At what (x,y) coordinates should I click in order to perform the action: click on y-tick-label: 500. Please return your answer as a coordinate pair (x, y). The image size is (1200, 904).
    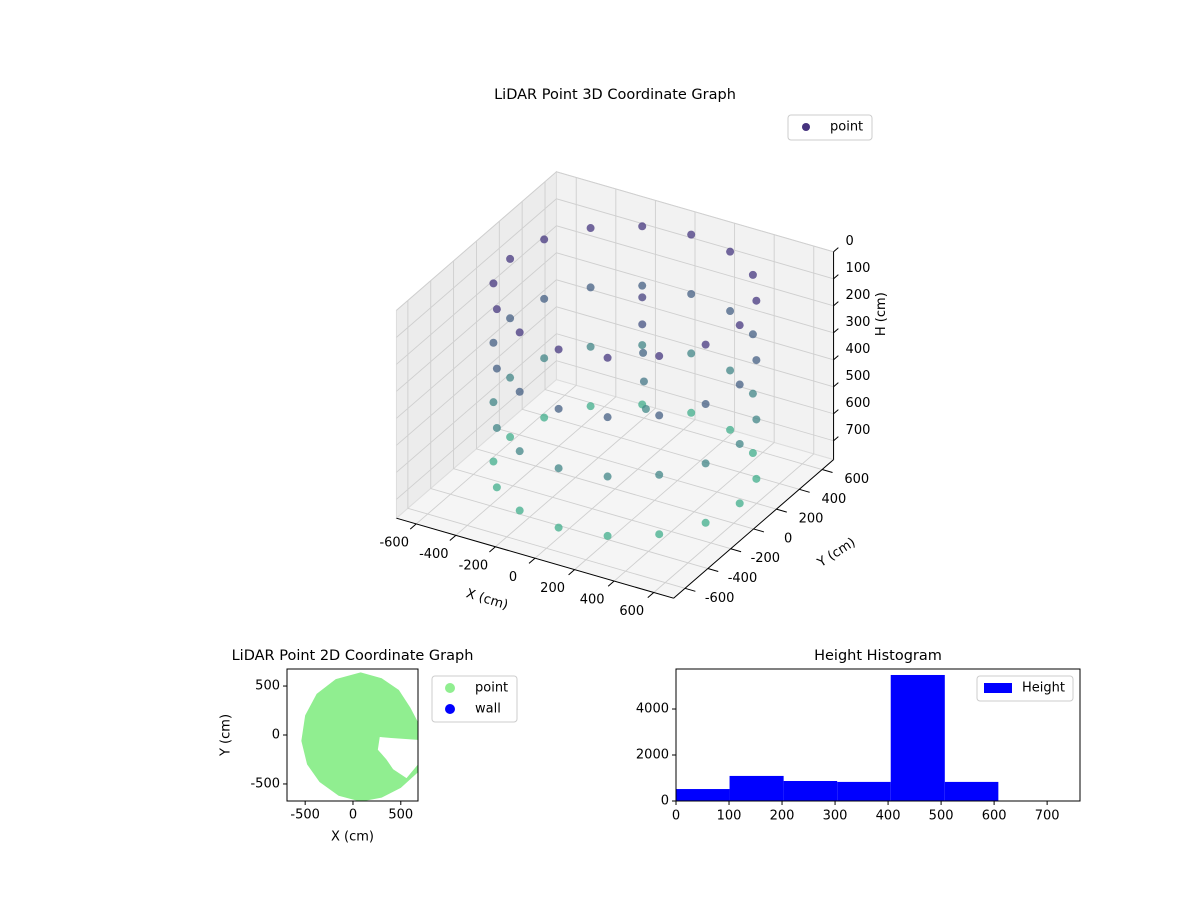
    Looking at the image, I should click on (267, 686).